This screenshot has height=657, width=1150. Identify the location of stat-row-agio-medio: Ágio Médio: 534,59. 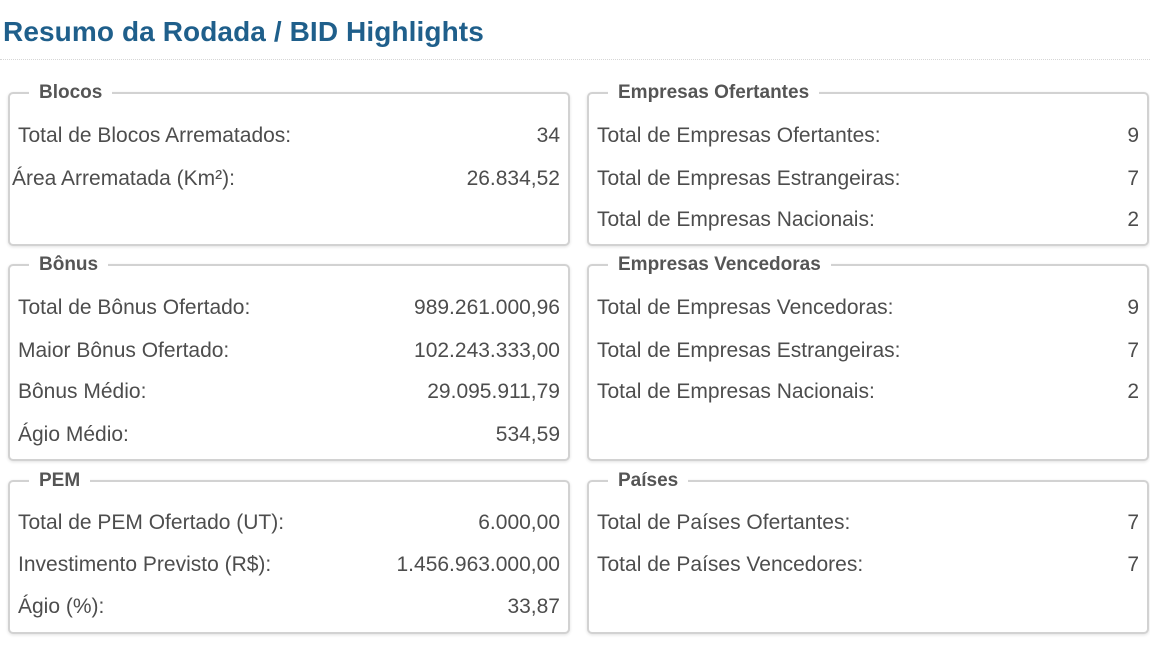
(289, 435).